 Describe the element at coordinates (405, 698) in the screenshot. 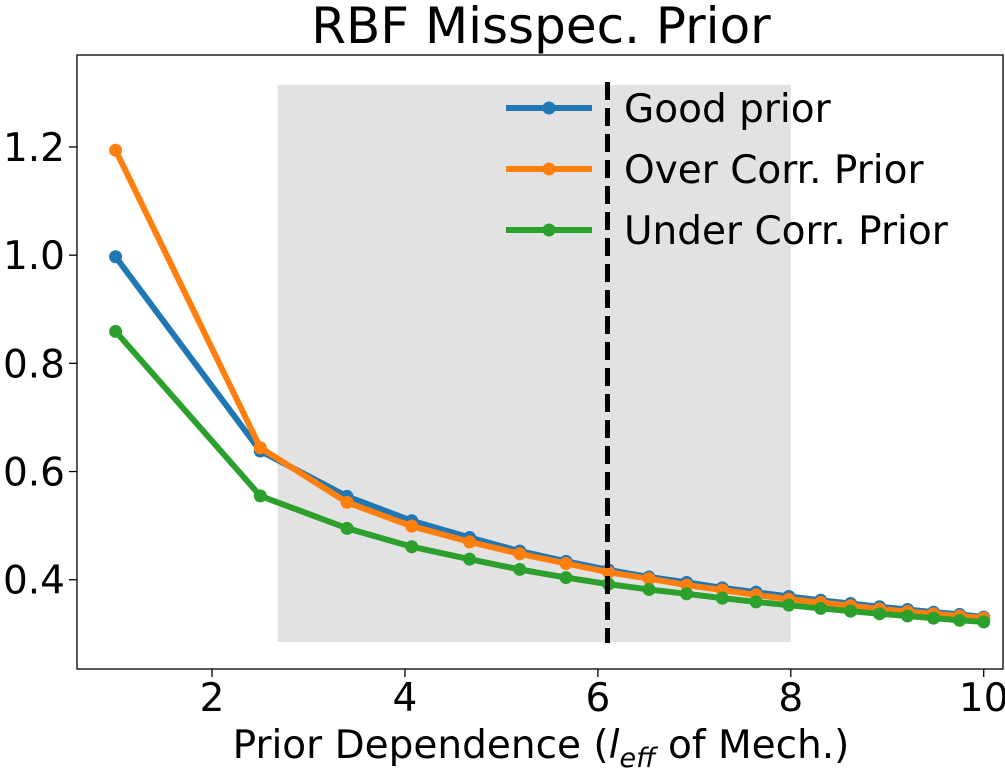

I see `x-tick-label-1: 4` at that location.